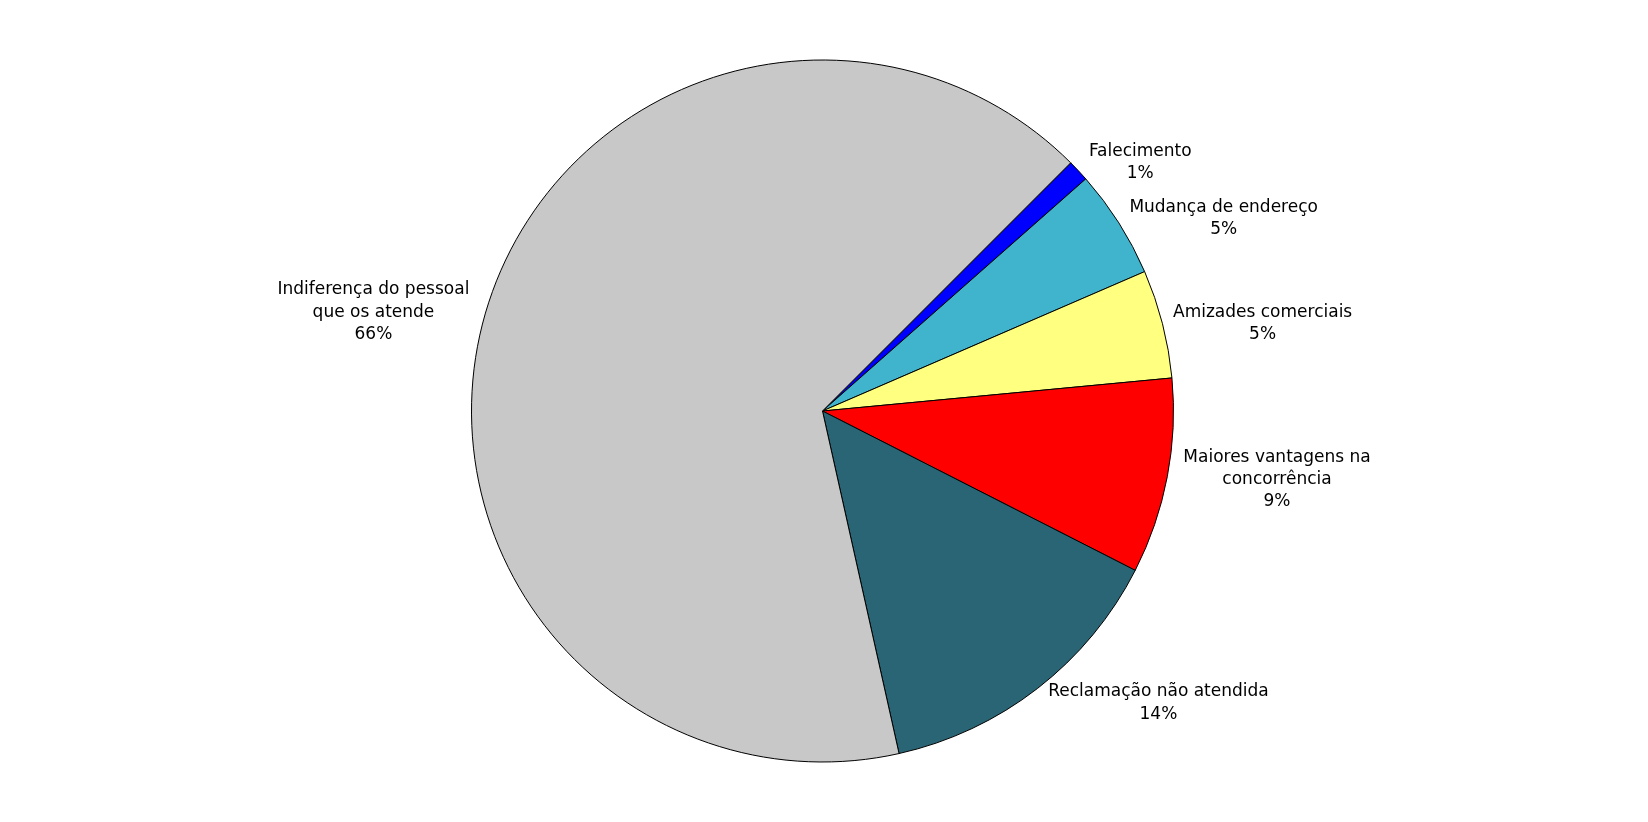 Image resolution: width=1648 pixels, height=822 pixels. I want to click on slice-label: Reclamação não atendida, so click(1158, 690).